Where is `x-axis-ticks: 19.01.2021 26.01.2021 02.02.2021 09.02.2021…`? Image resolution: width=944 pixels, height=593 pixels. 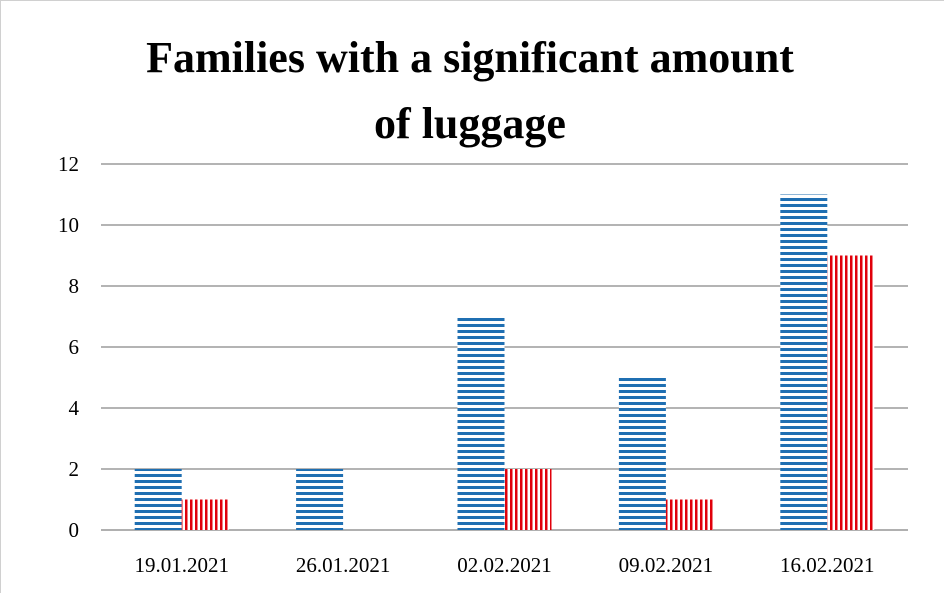
x-axis-ticks: 19.01.2021 26.01.2021 02.02.2021 09.02.2021… is located at coordinates (504, 565).